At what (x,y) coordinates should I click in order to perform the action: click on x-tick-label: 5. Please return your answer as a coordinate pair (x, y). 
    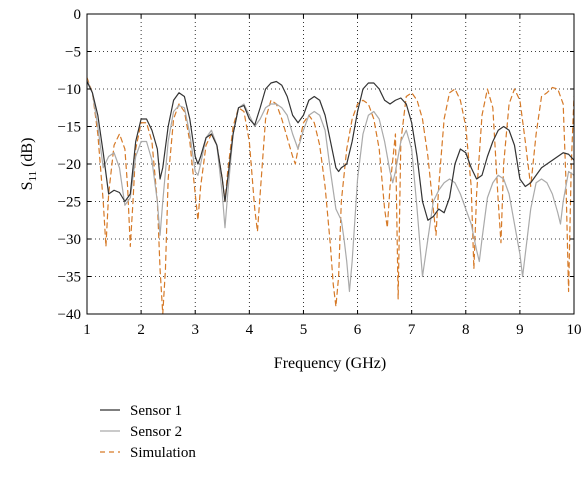
    Looking at the image, I should click on (304, 330).